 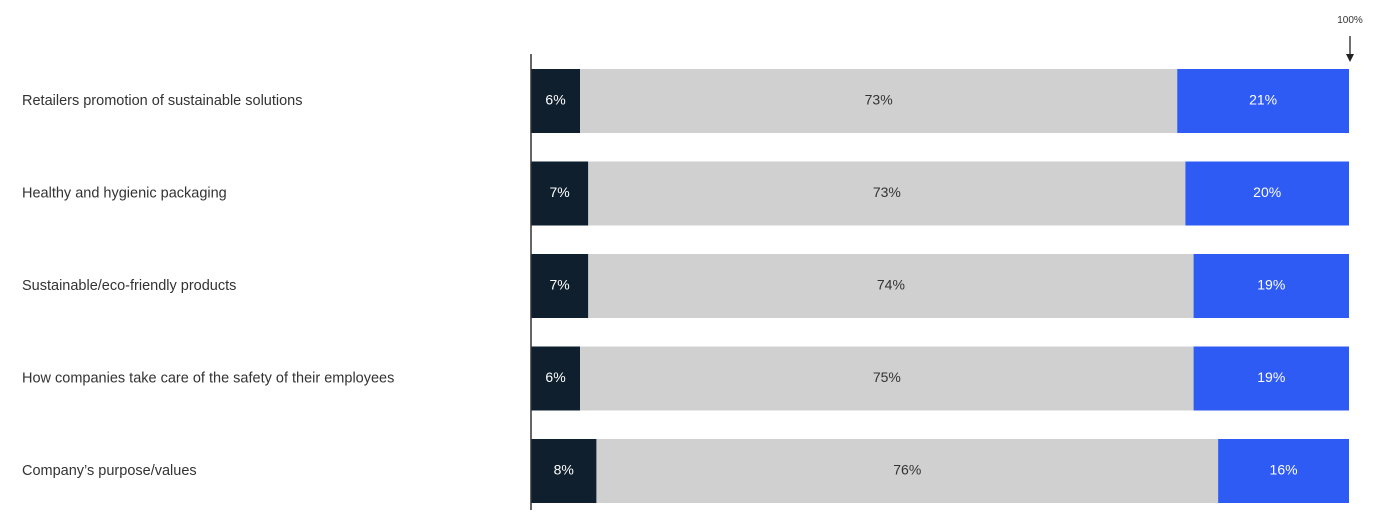 I want to click on reference-marker: 100%, so click(x=1350, y=38).